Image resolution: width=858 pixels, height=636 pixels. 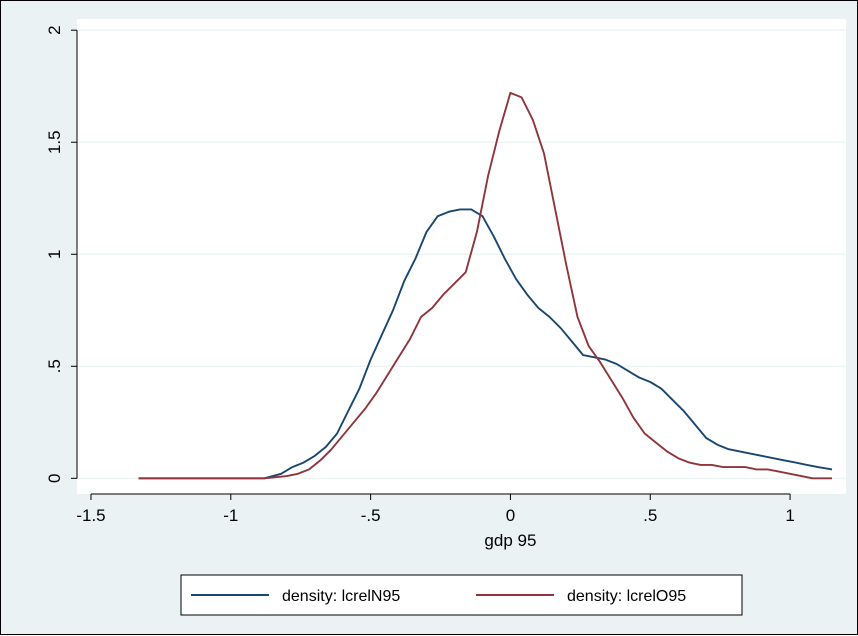 What do you see at coordinates (510, 540) in the screenshot?
I see `x-axis-title: gdp 95` at bounding box center [510, 540].